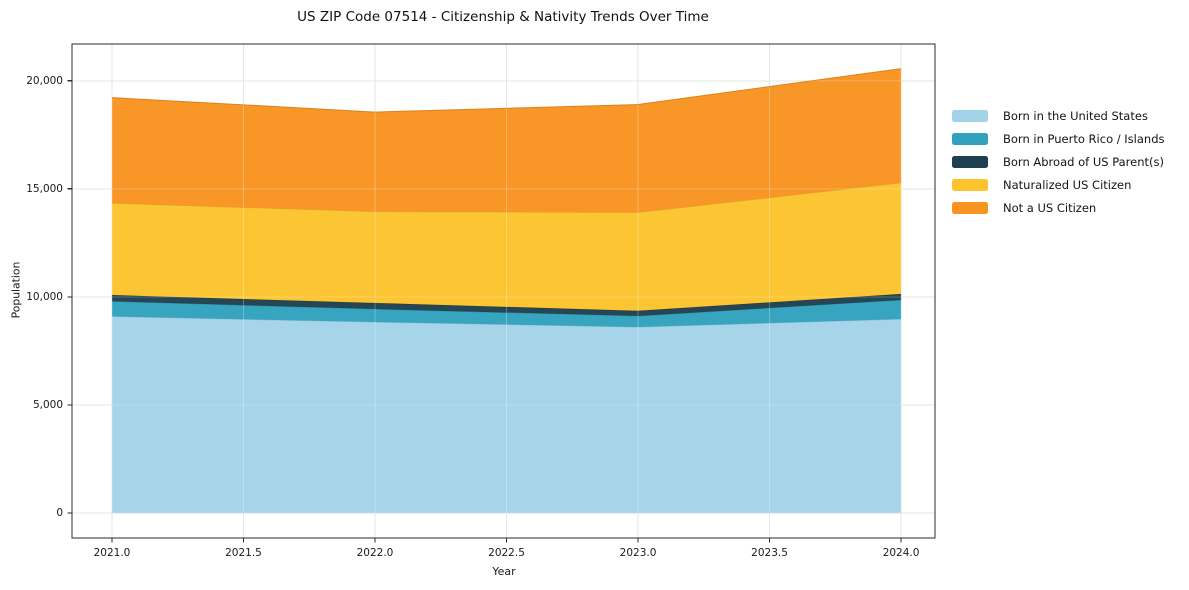  I want to click on x-tick-label: 2024.0, so click(901, 553).